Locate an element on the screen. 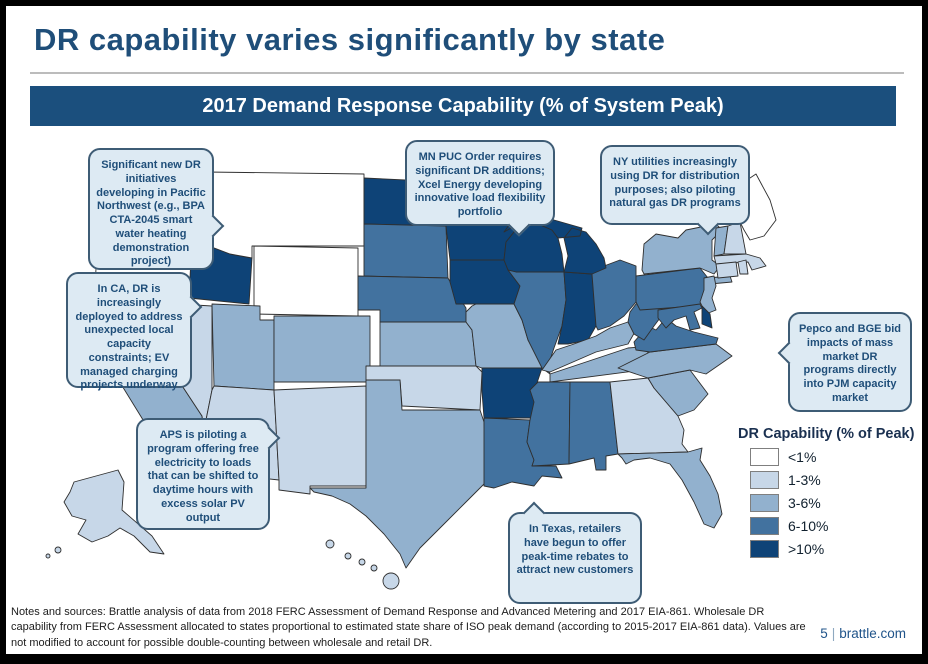 This screenshot has height=664, width=928. legend-label: 6-10% is located at coordinates (808, 526).